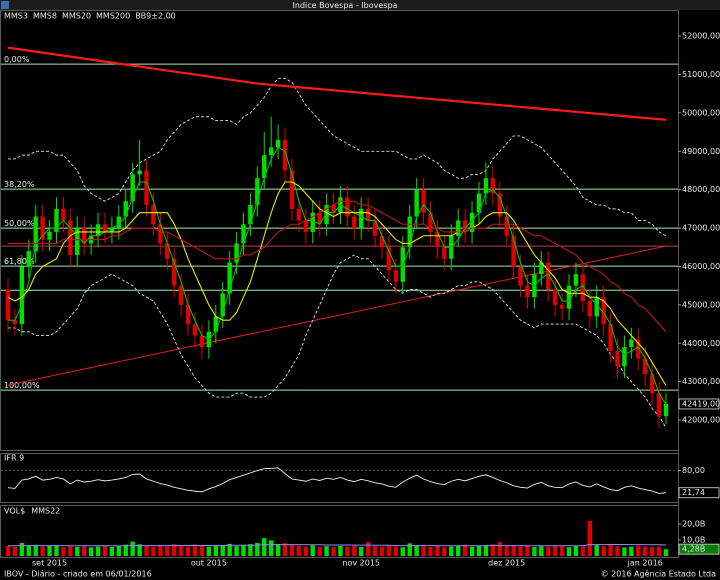  I want to click on y-tick-label: 48000,00, so click(701, 189).